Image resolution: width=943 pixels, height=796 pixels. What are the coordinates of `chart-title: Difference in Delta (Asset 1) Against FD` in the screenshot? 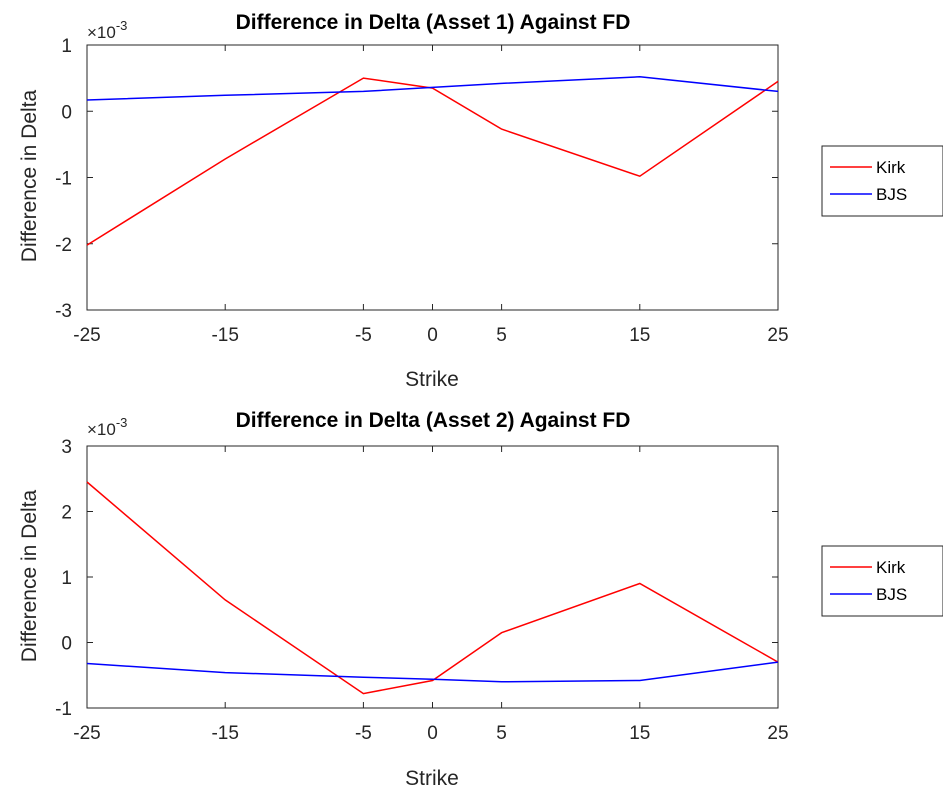 It's located at (433, 22).